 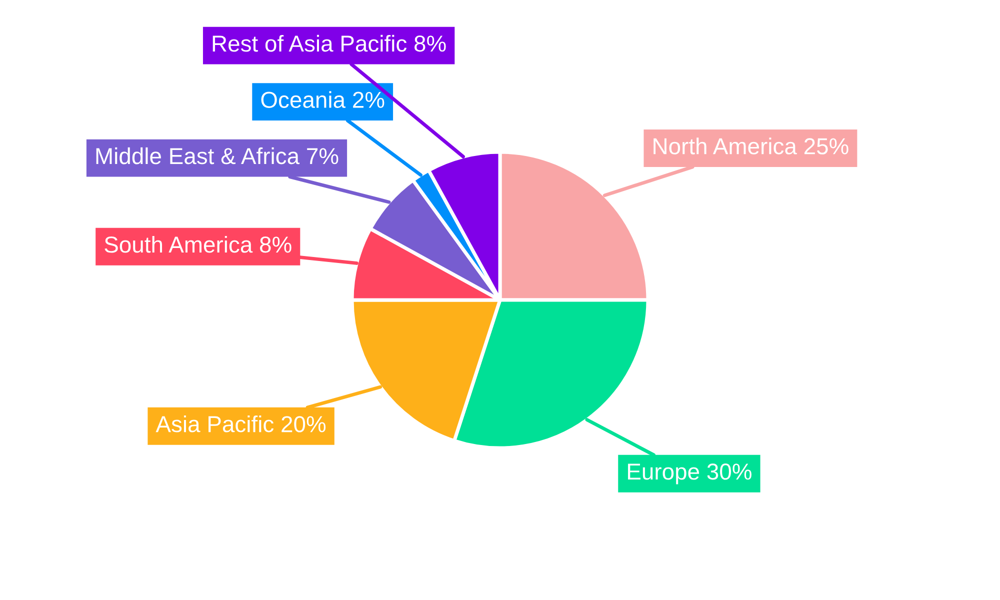 I want to click on slice-label: Middle East & Africa 7%, so click(x=217, y=155).